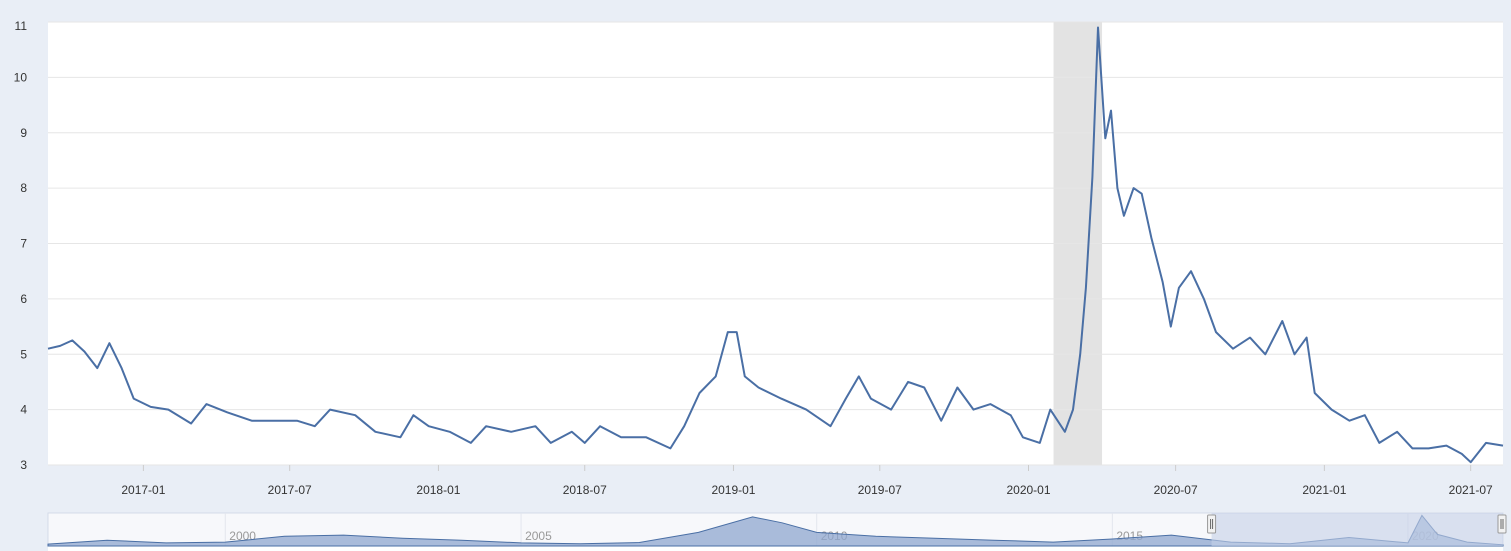 Image resolution: width=1511 pixels, height=551 pixels. Describe the element at coordinates (1507, 275) in the screenshot. I see `frame-right` at that location.